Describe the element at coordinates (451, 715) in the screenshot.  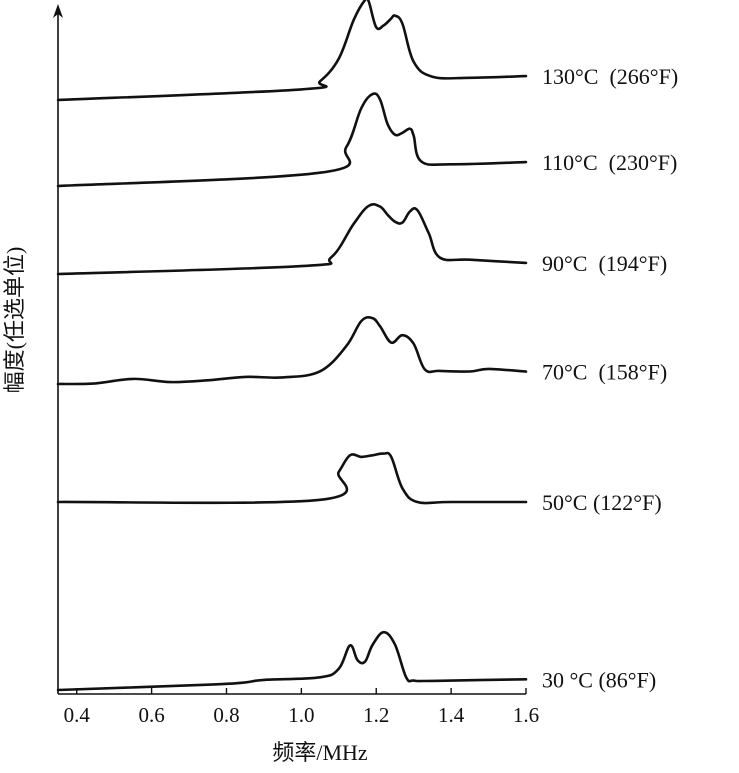
I see `x-tick-label: 1.4` at that location.